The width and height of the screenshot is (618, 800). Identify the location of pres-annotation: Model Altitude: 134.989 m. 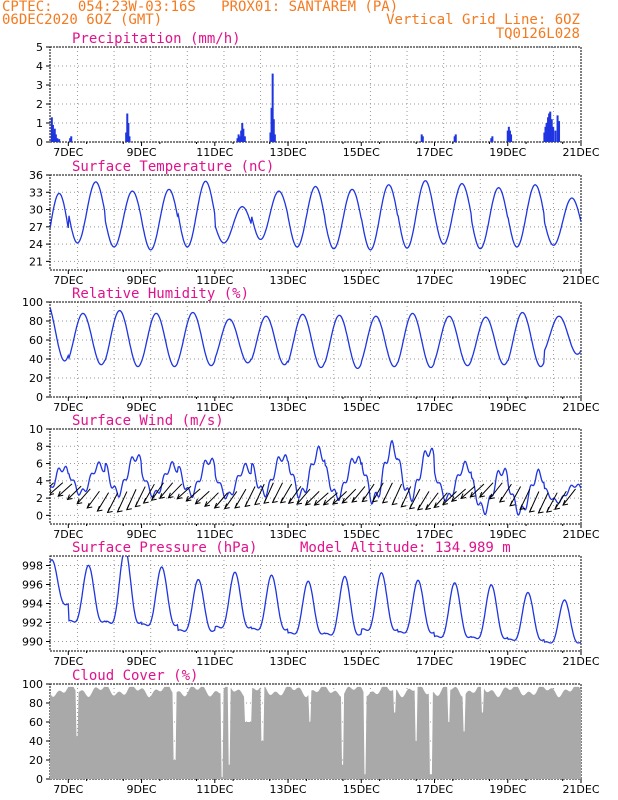
(405, 548).